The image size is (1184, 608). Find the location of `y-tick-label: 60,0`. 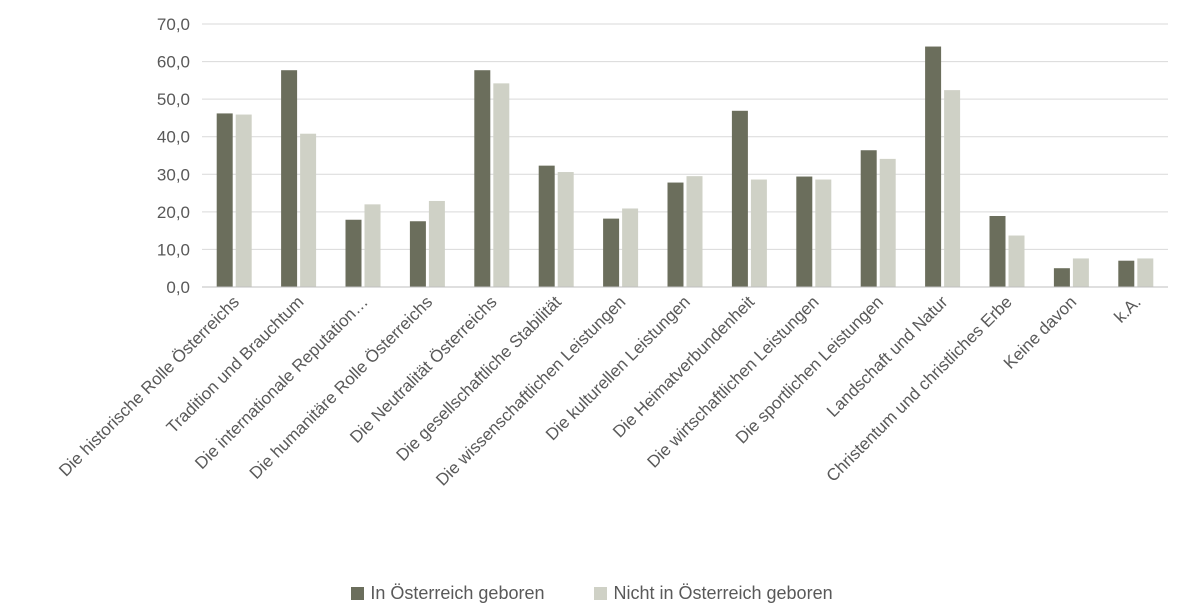

y-tick-label: 60,0 is located at coordinates (173, 62).